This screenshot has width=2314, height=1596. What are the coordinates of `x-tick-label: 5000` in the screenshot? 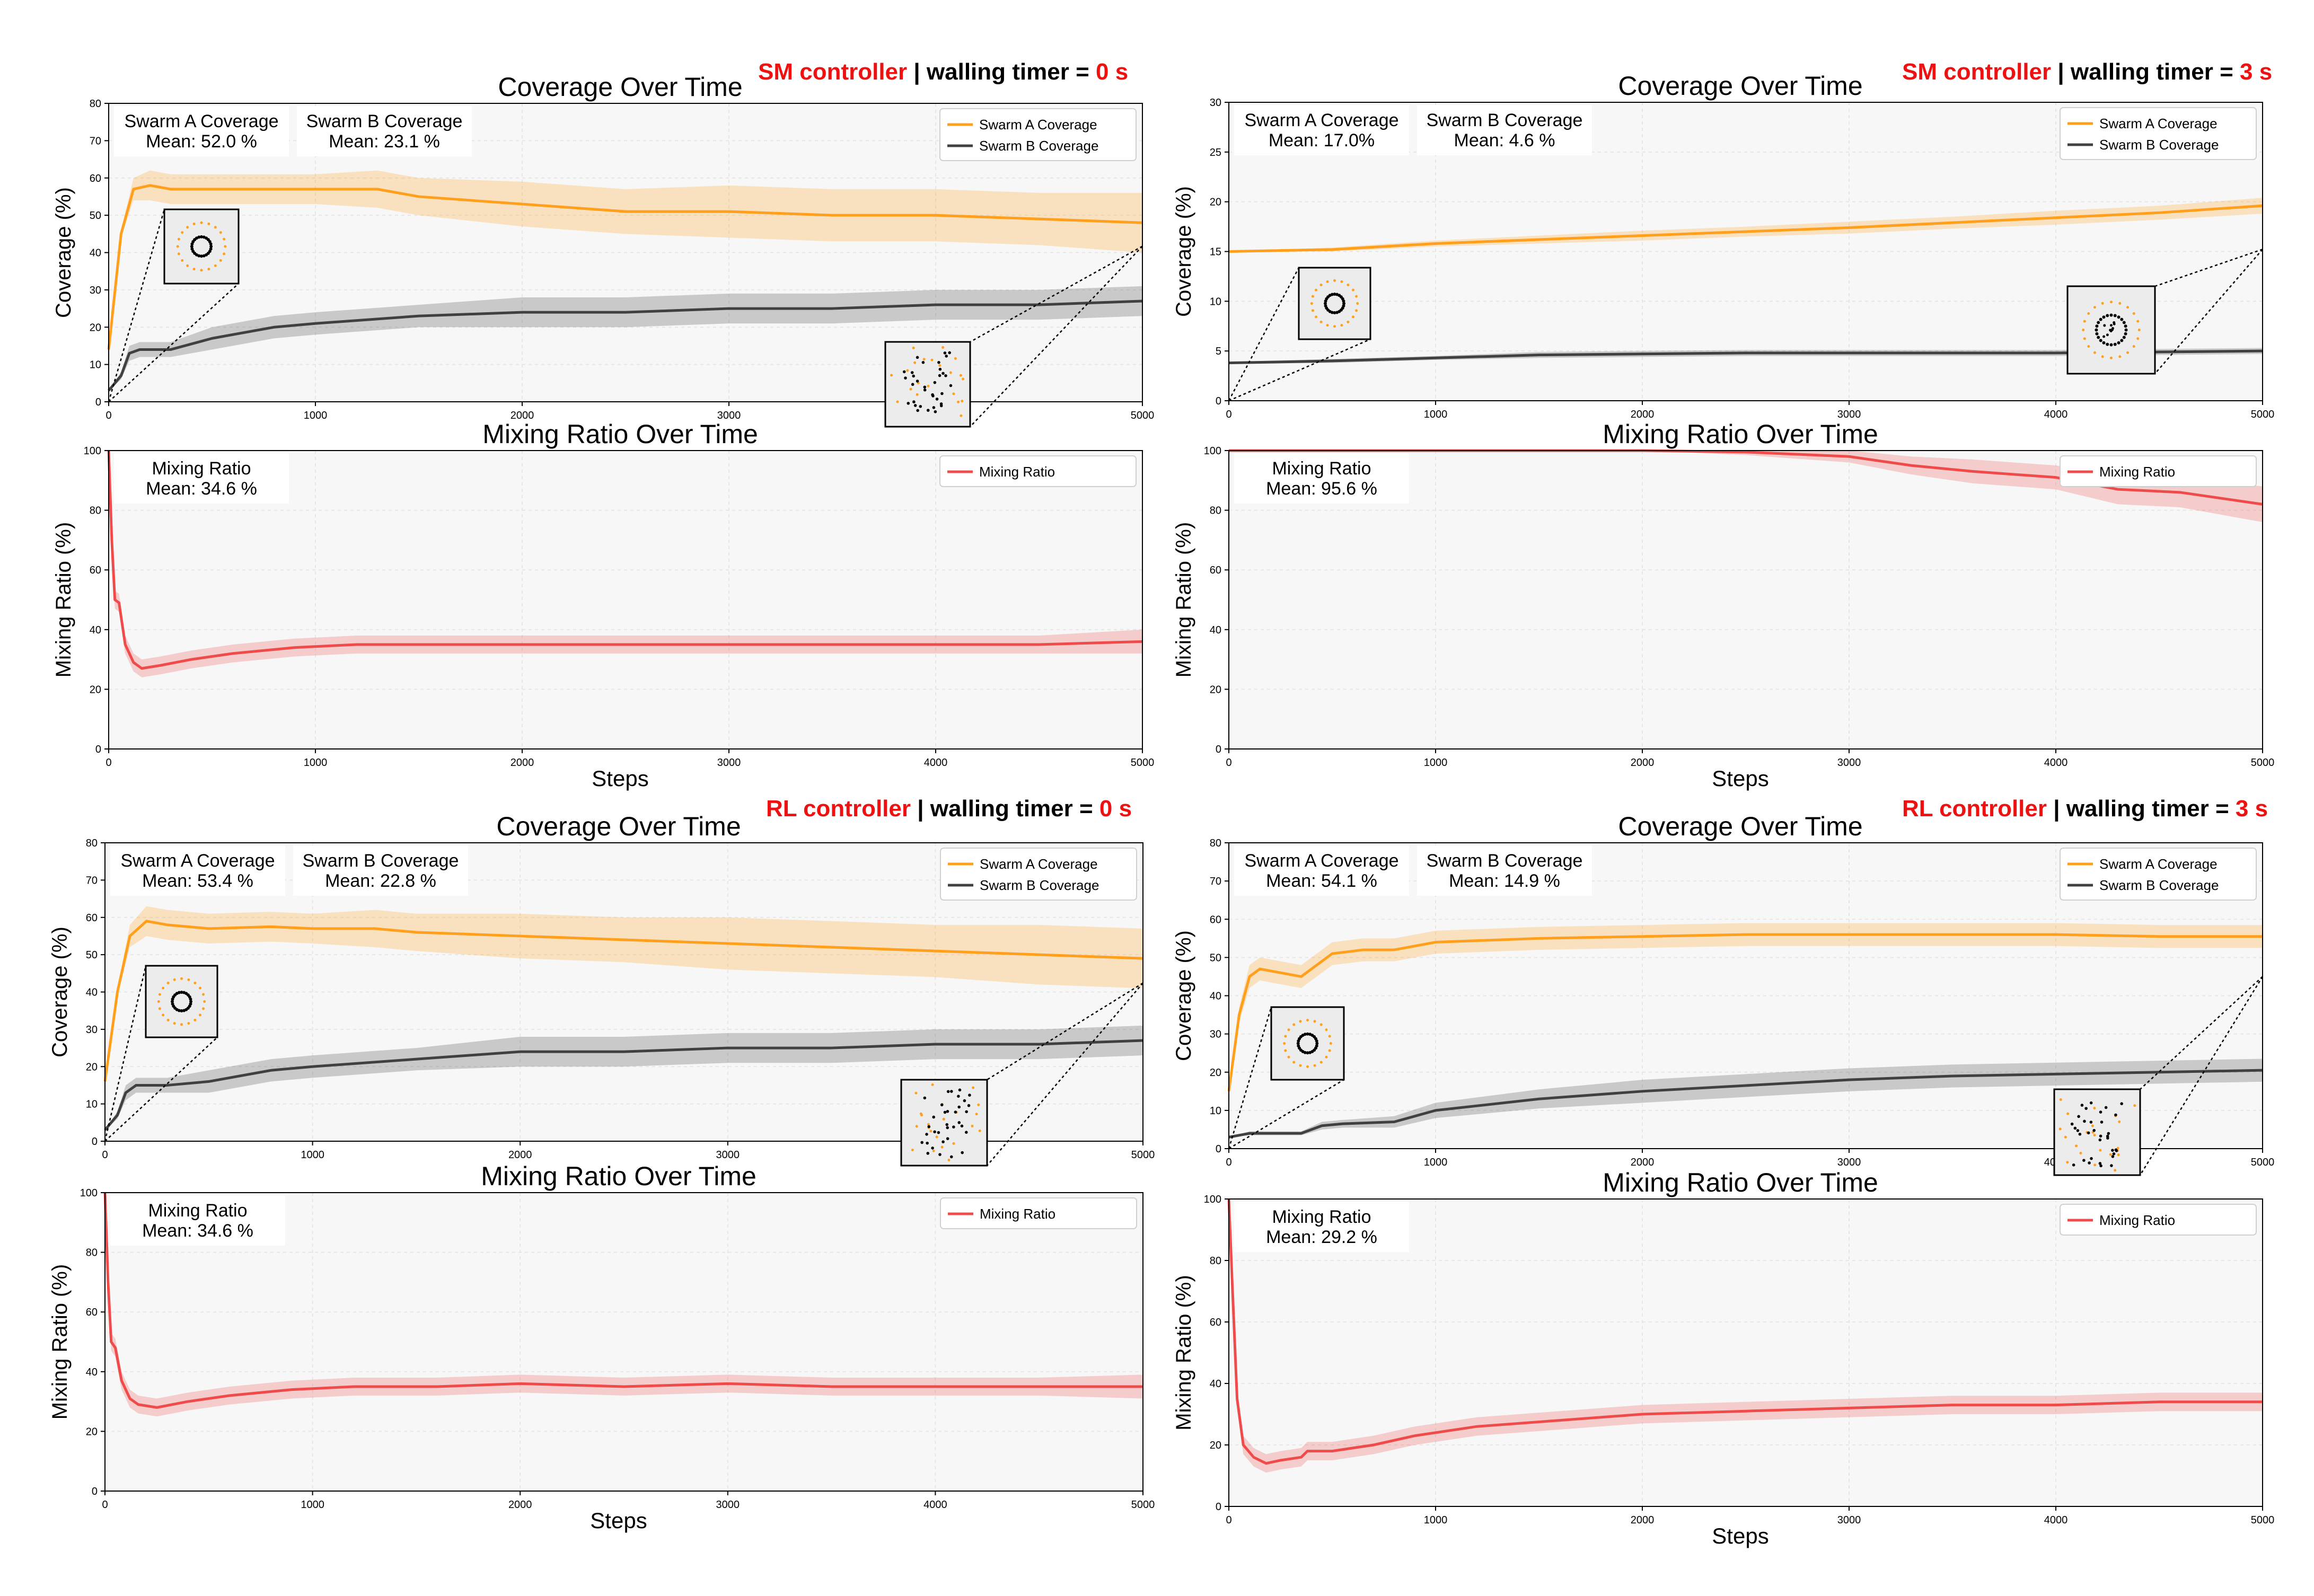 It's located at (1143, 1505).